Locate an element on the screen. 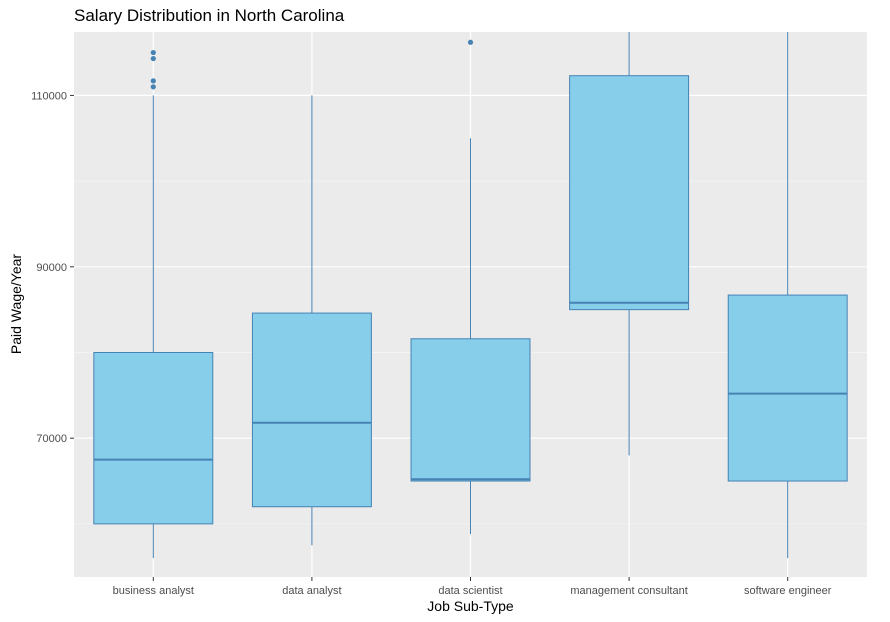 The height and width of the screenshot is (622, 890). x-tick-label: management consultant is located at coordinates (628, 591).